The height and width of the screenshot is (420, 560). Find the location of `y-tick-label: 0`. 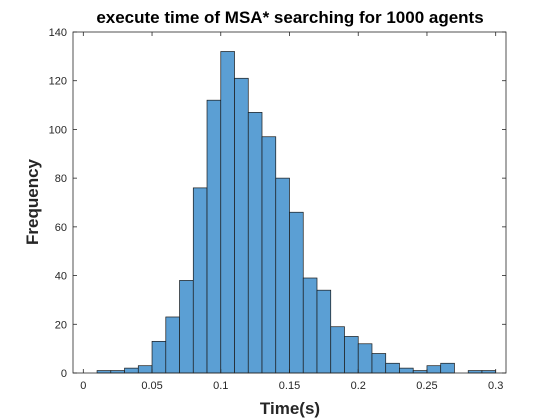

y-tick-label: 0 is located at coordinates (64, 374).